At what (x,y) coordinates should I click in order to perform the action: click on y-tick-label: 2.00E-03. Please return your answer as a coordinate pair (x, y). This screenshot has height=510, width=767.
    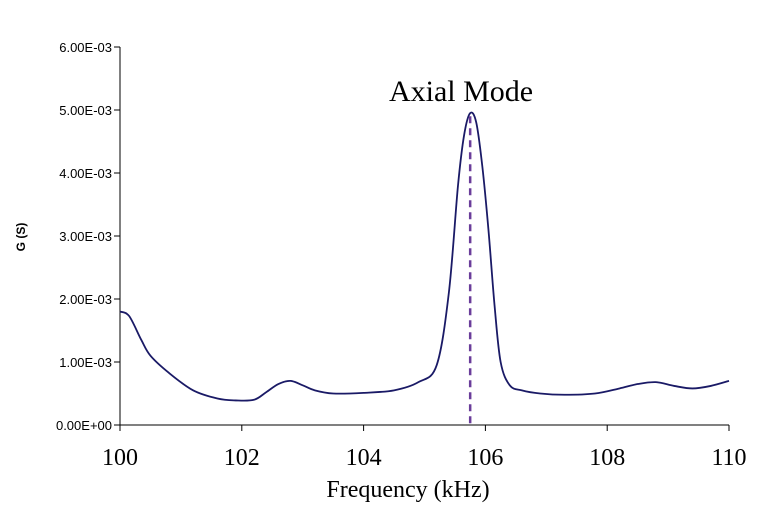
    Looking at the image, I should click on (85, 299).